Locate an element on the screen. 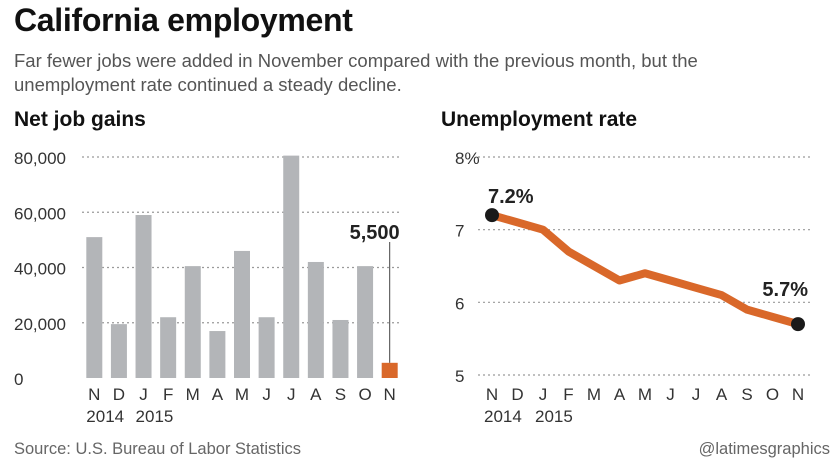 Image resolution: width=840 pixels, height=472 pixels. line-y-tick-label: 7 is located at coordinates (459, 231).